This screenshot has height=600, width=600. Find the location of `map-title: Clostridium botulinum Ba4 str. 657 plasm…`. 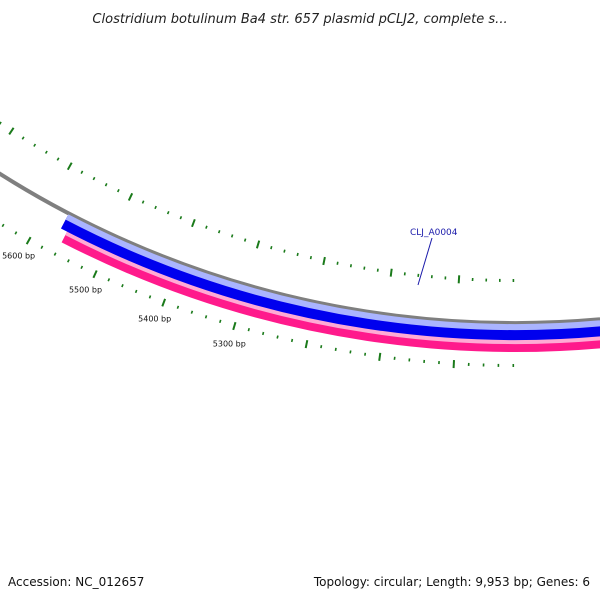

map-title: Clostridium botulinum Ba4 str. 657 plasm… is located at coordinates (299, 19).